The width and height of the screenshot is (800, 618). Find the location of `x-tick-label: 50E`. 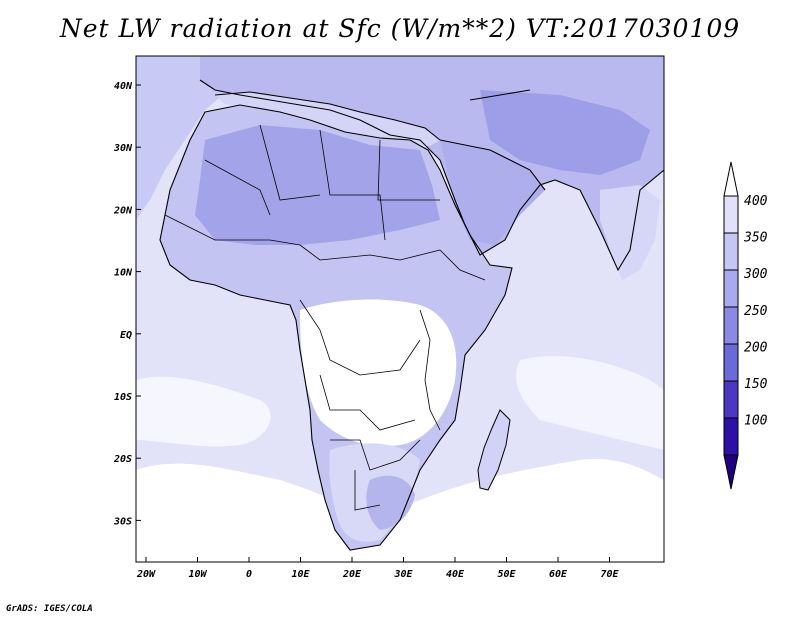

x-tick-label: 50E is located at coordinates (506, 574).